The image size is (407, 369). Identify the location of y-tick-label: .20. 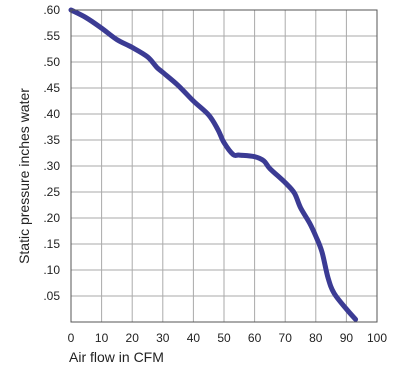
(51, 218).